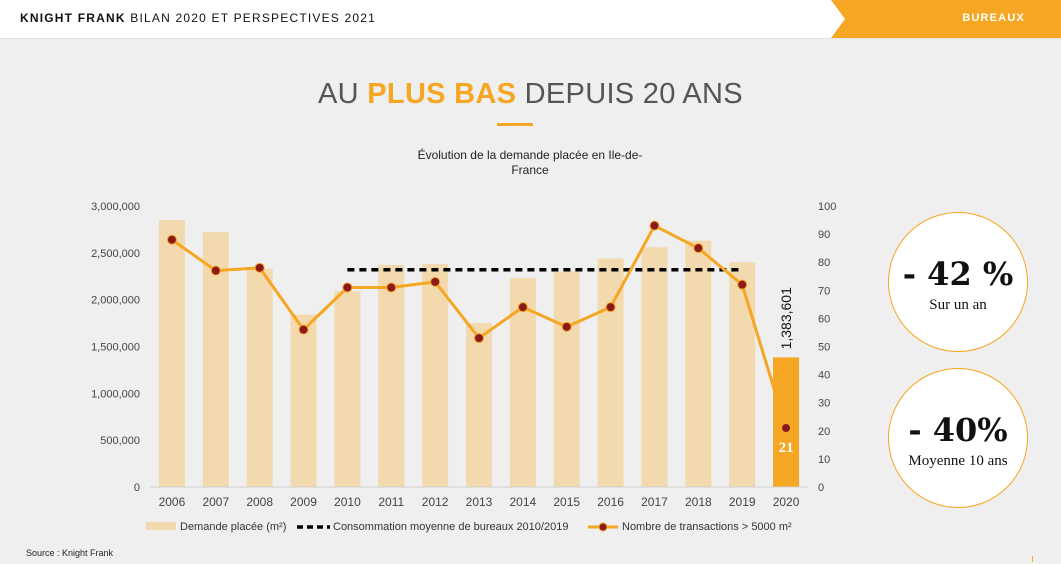  Describe the element at coordinates (824, 460) in the screenshot. I see `y-right-tick-label: 10` at that location.